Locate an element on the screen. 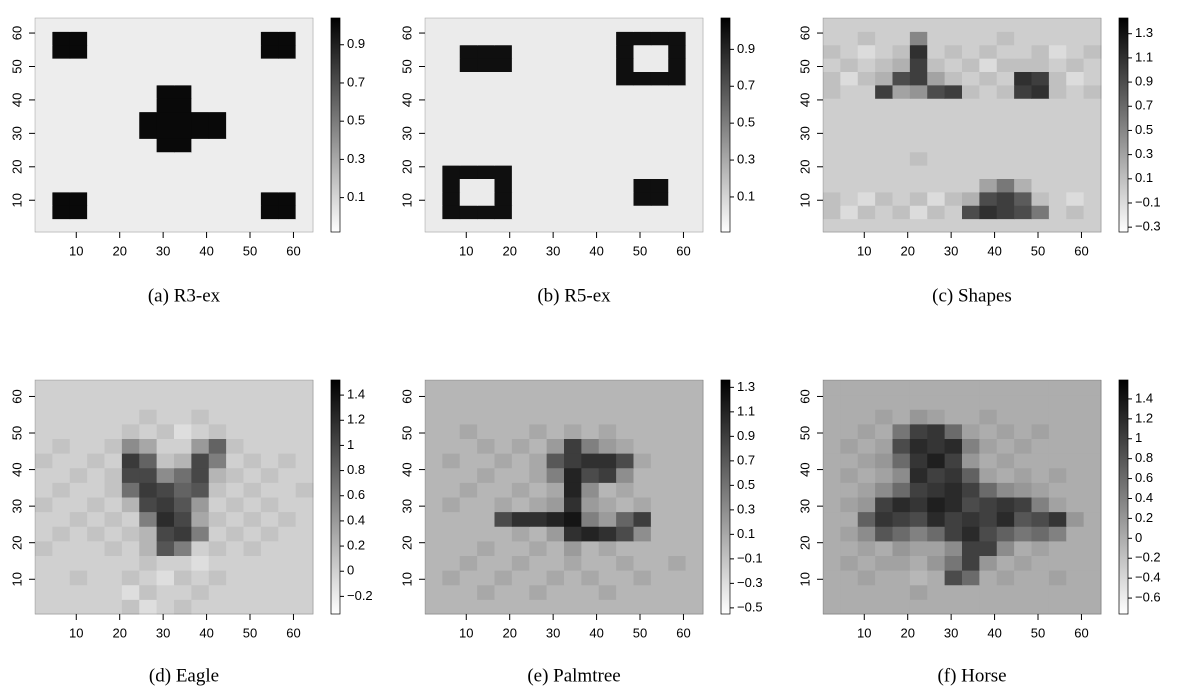 This screenshot has width=1178, height=691. colorbar-tick-label: 0.7 is located at coordinates (356, 81).